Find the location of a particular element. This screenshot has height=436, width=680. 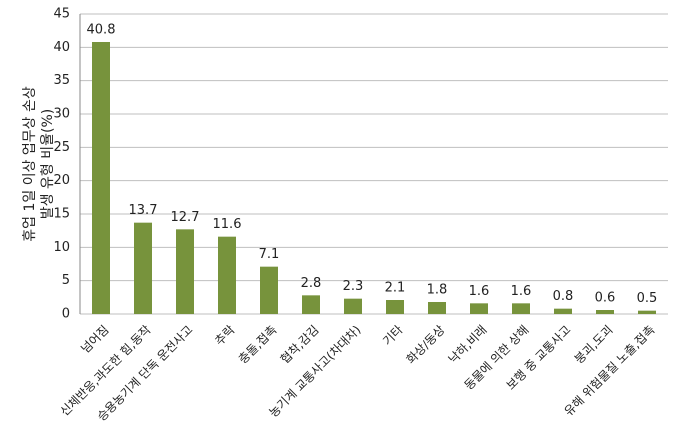

y-tick-label: 5 is located at coordinates (66, 280).